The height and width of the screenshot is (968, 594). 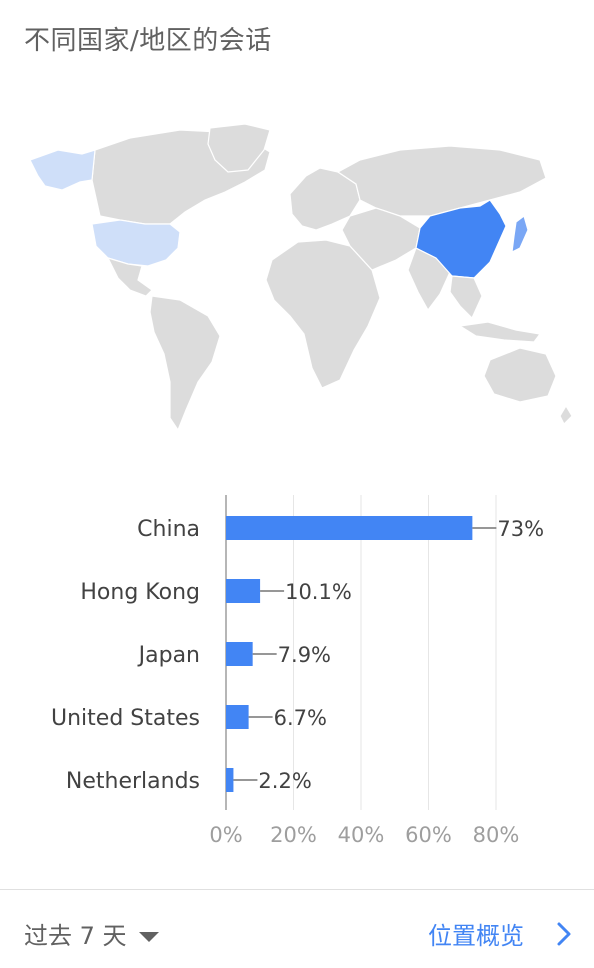 What do you see at coordinates (140, 592) in the screenshot?
I see `category-label: Hong Kong` at bounding box center [140, 592].